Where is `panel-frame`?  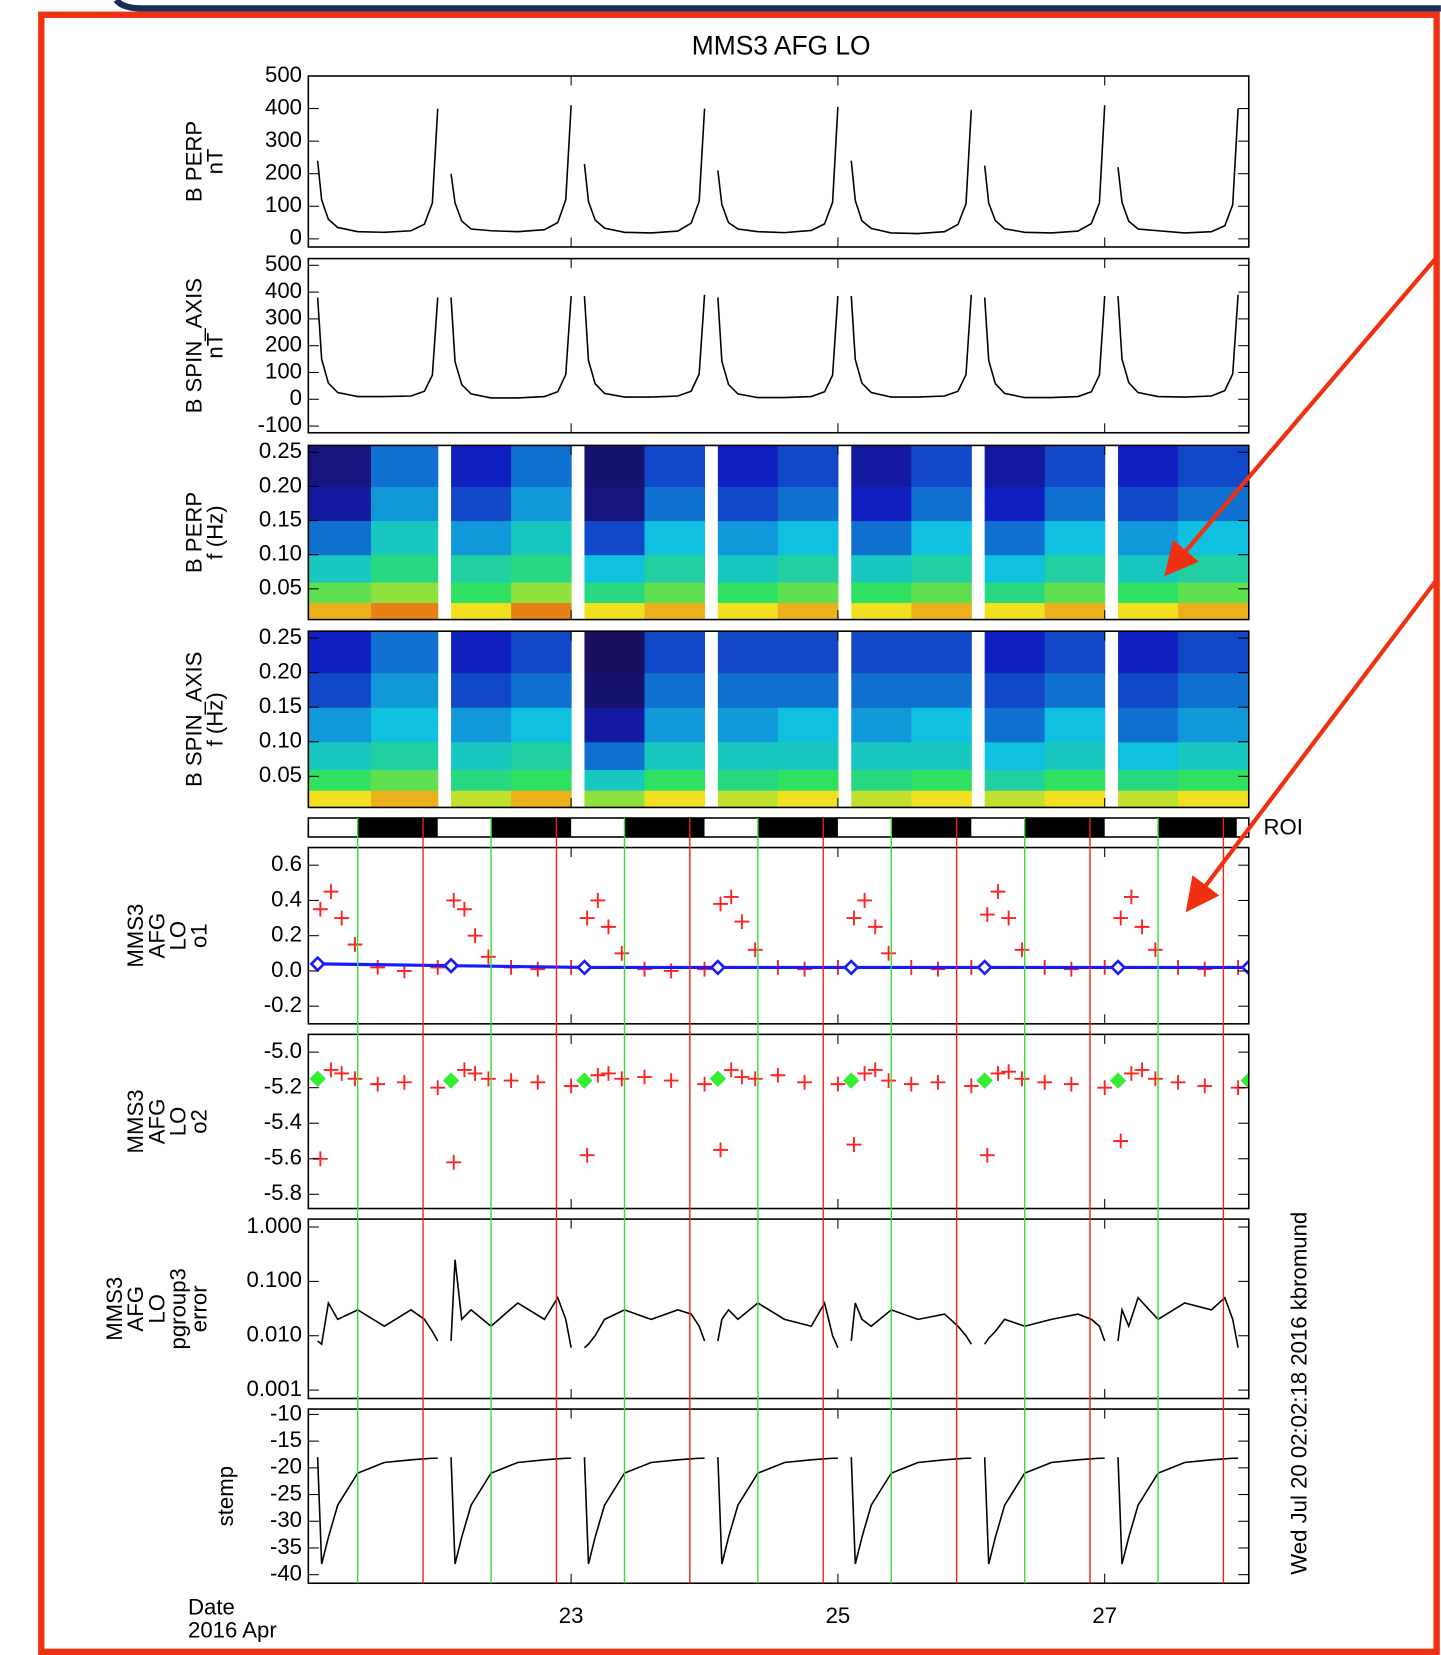
panel-frame is located at coordinates (778, 719).